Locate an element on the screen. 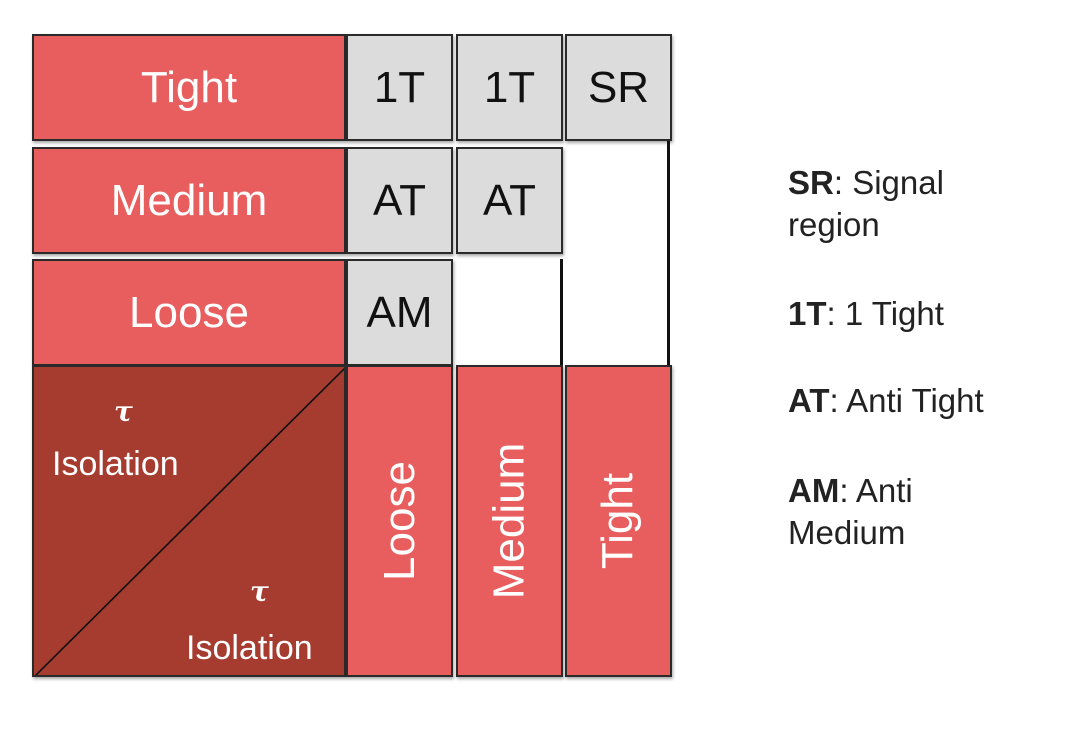 This screenshot has width=1074, height=756. row-label-text: Loose is located at coordinates (189, 312).